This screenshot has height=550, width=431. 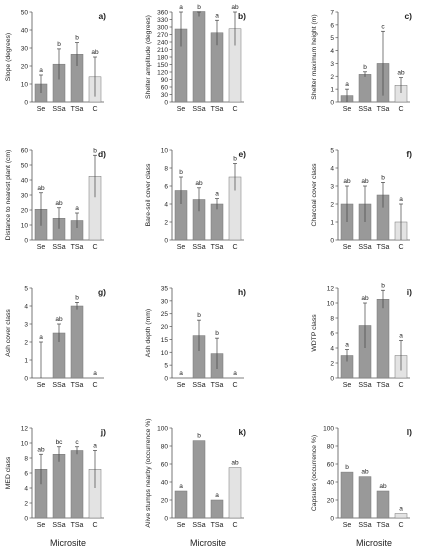 I want to click on p10-x-tick-label-SSa: SSa, so click(x=58, y=525).